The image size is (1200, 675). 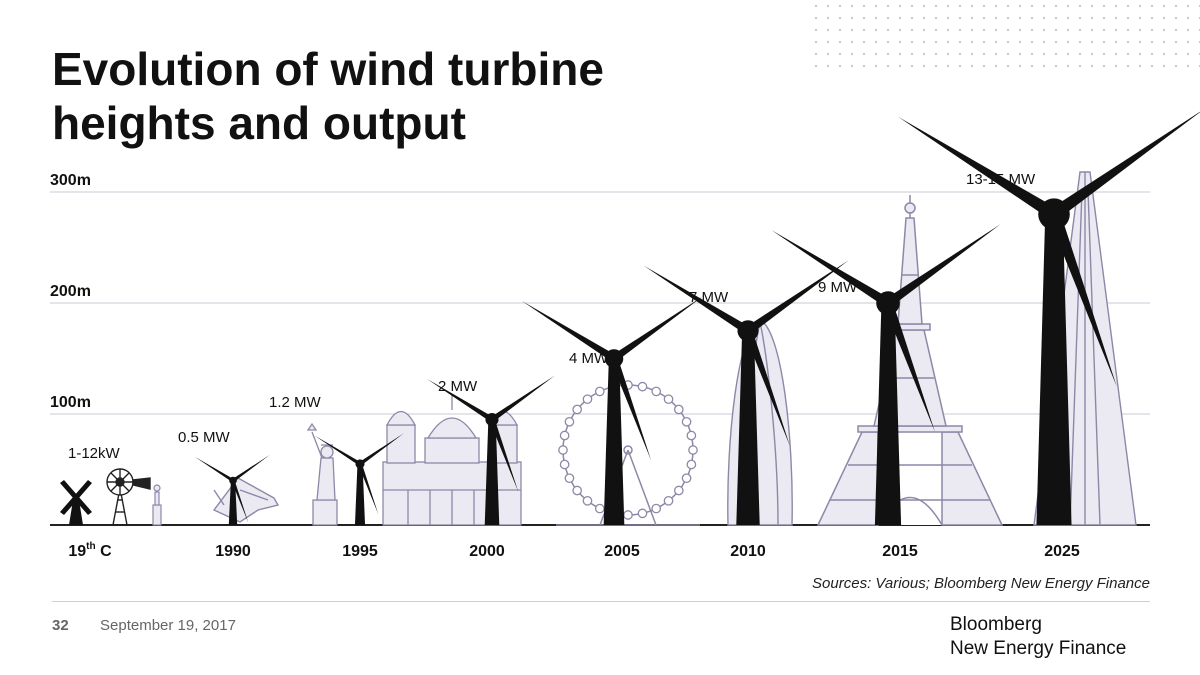 What do you see at coordinates (90, 550) in the screenshot?
I see `category-label-19th C: 19th C` at bounding box center [90, 550].